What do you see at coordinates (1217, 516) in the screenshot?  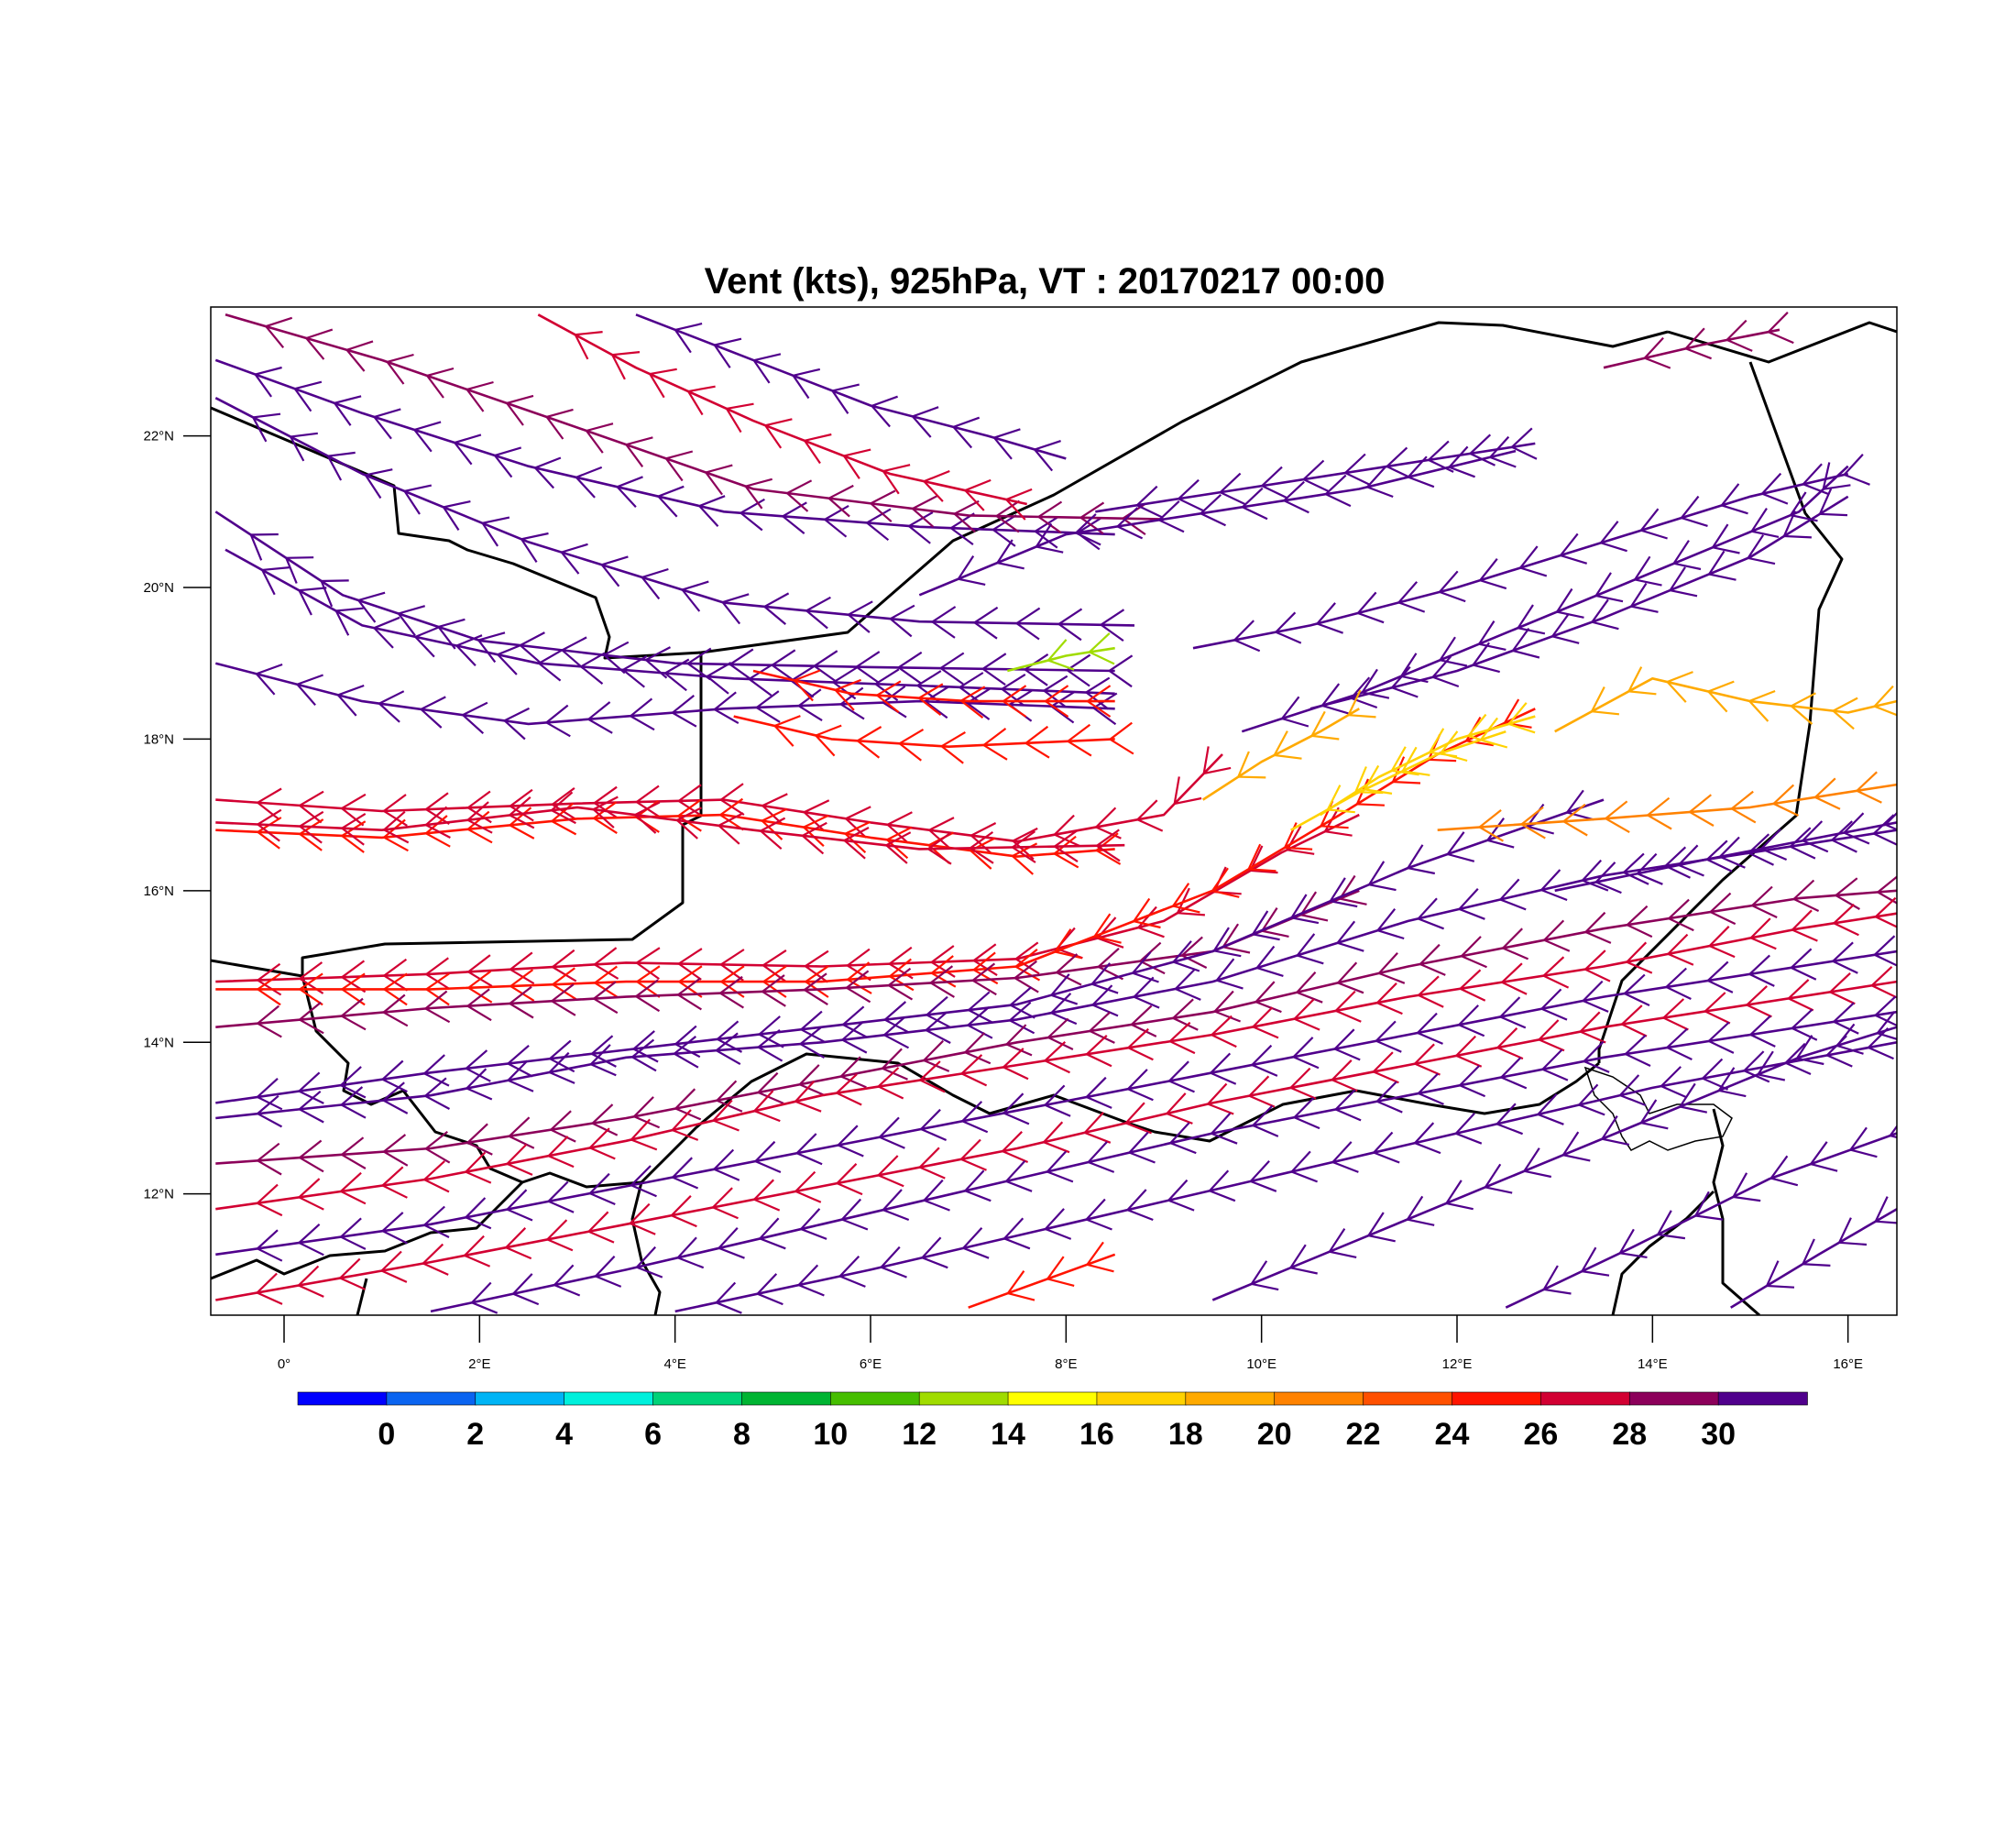 I see `streamline-s32` at bounding box center [1217, 516].